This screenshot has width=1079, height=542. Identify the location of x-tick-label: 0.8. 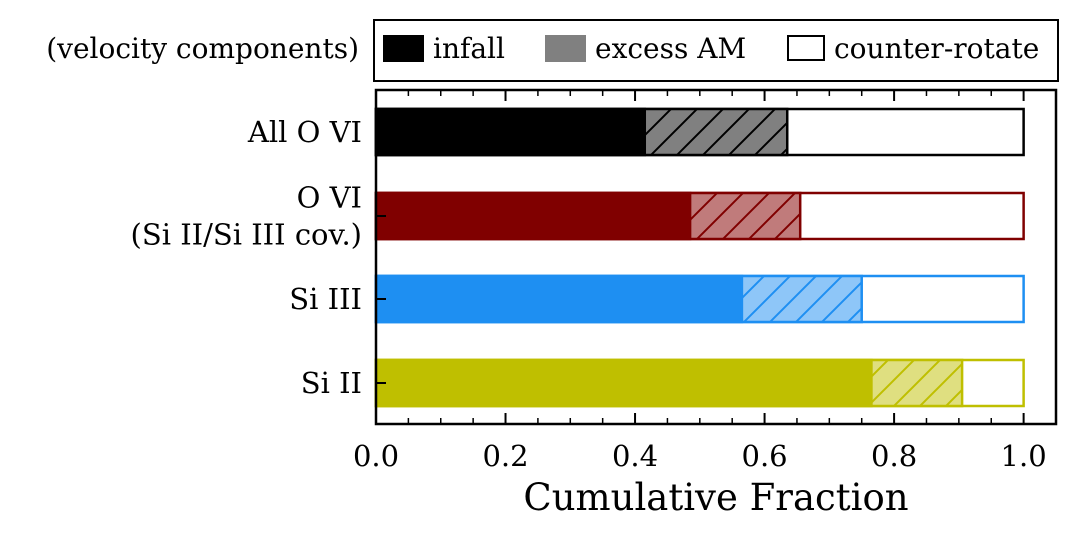
(894, 456).